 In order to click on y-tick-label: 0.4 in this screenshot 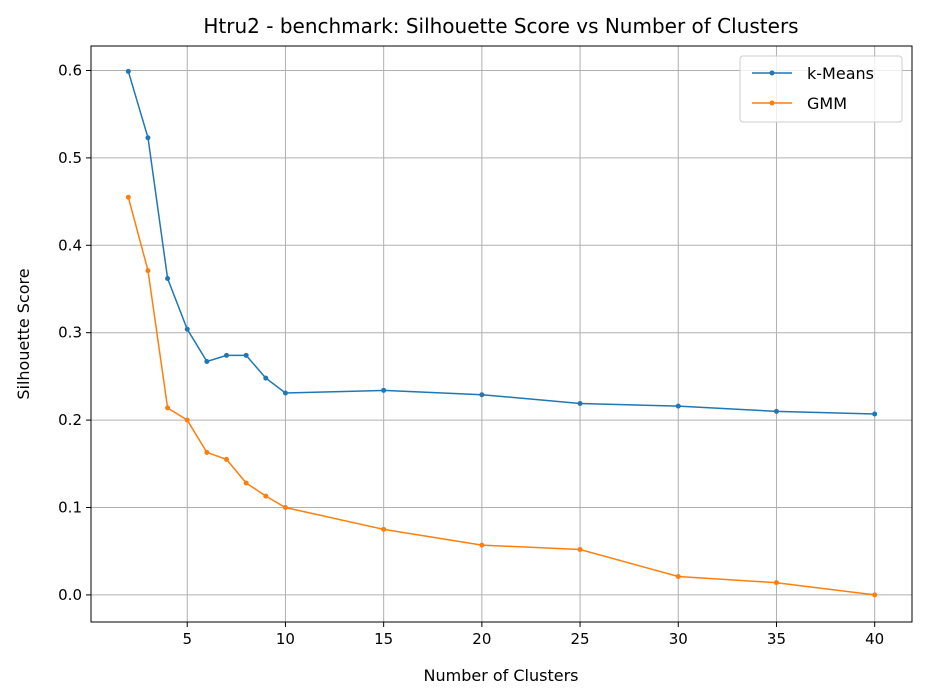, I will do `click(70, 245)`.